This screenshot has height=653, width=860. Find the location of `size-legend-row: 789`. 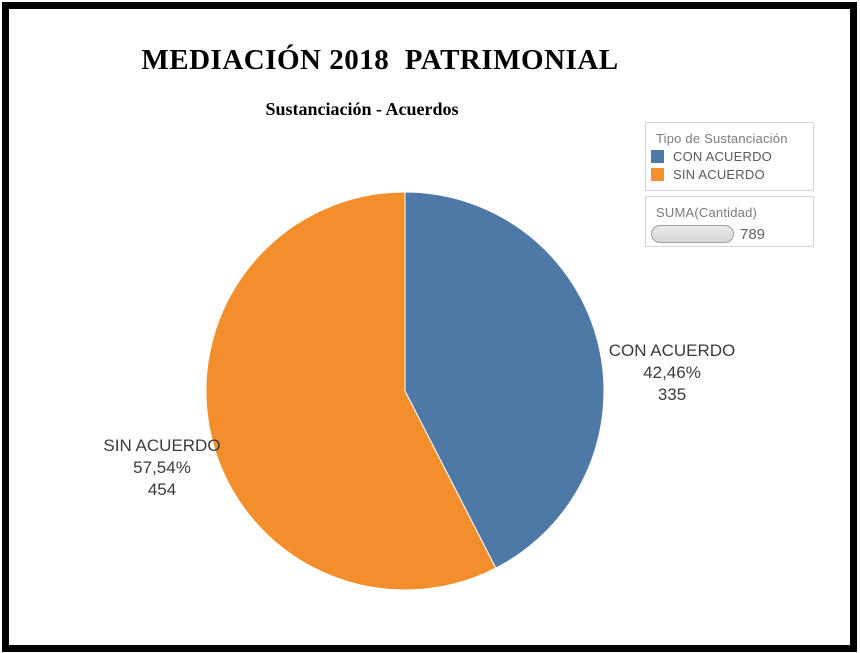

size-legend-row: 789 is located at coordinates (729, 231).